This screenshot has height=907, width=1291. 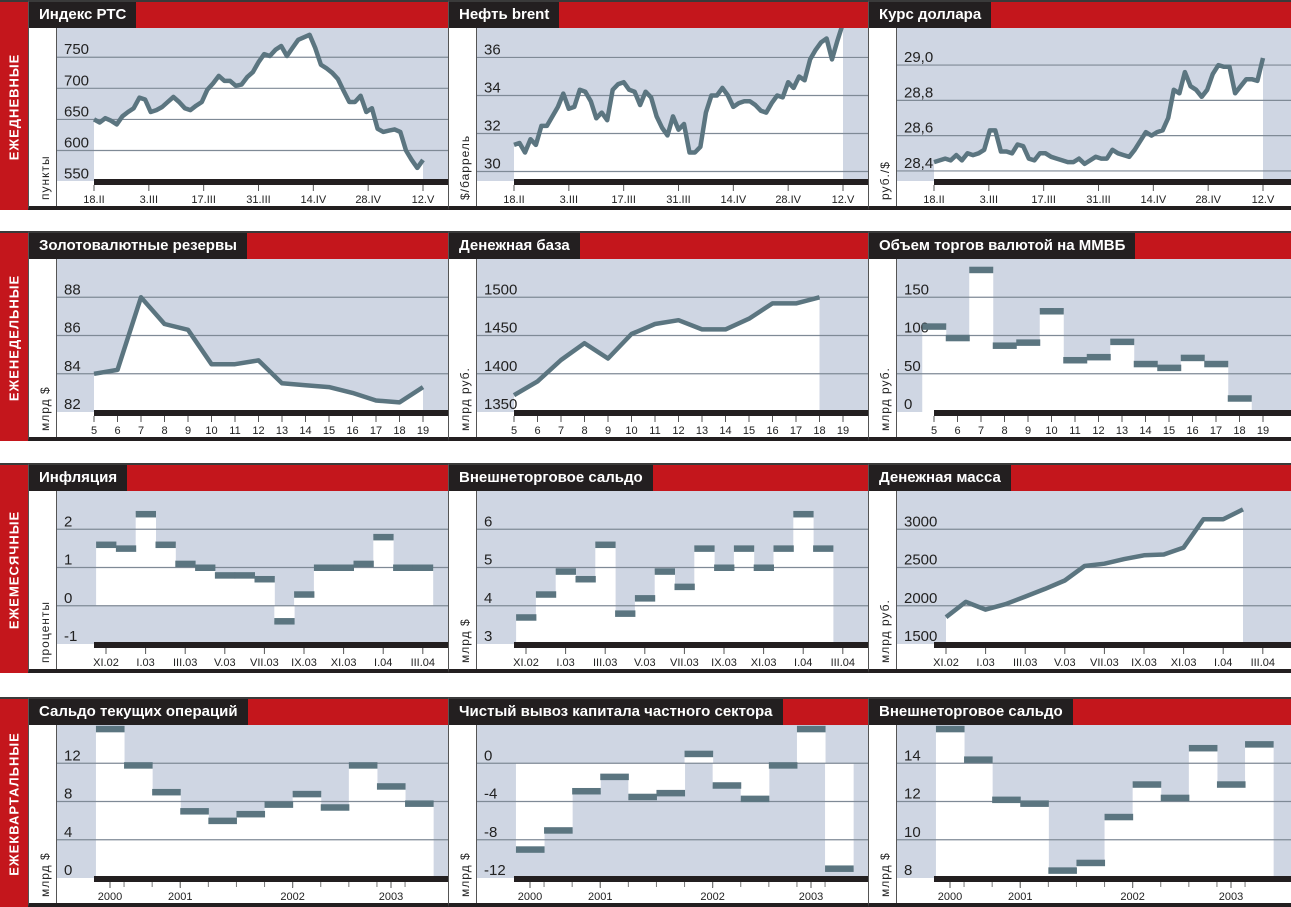 What do you see at coordinates (981, 431) in the screenshot?
I see `x-tick-label: 7` at bounding box center [981, 431].